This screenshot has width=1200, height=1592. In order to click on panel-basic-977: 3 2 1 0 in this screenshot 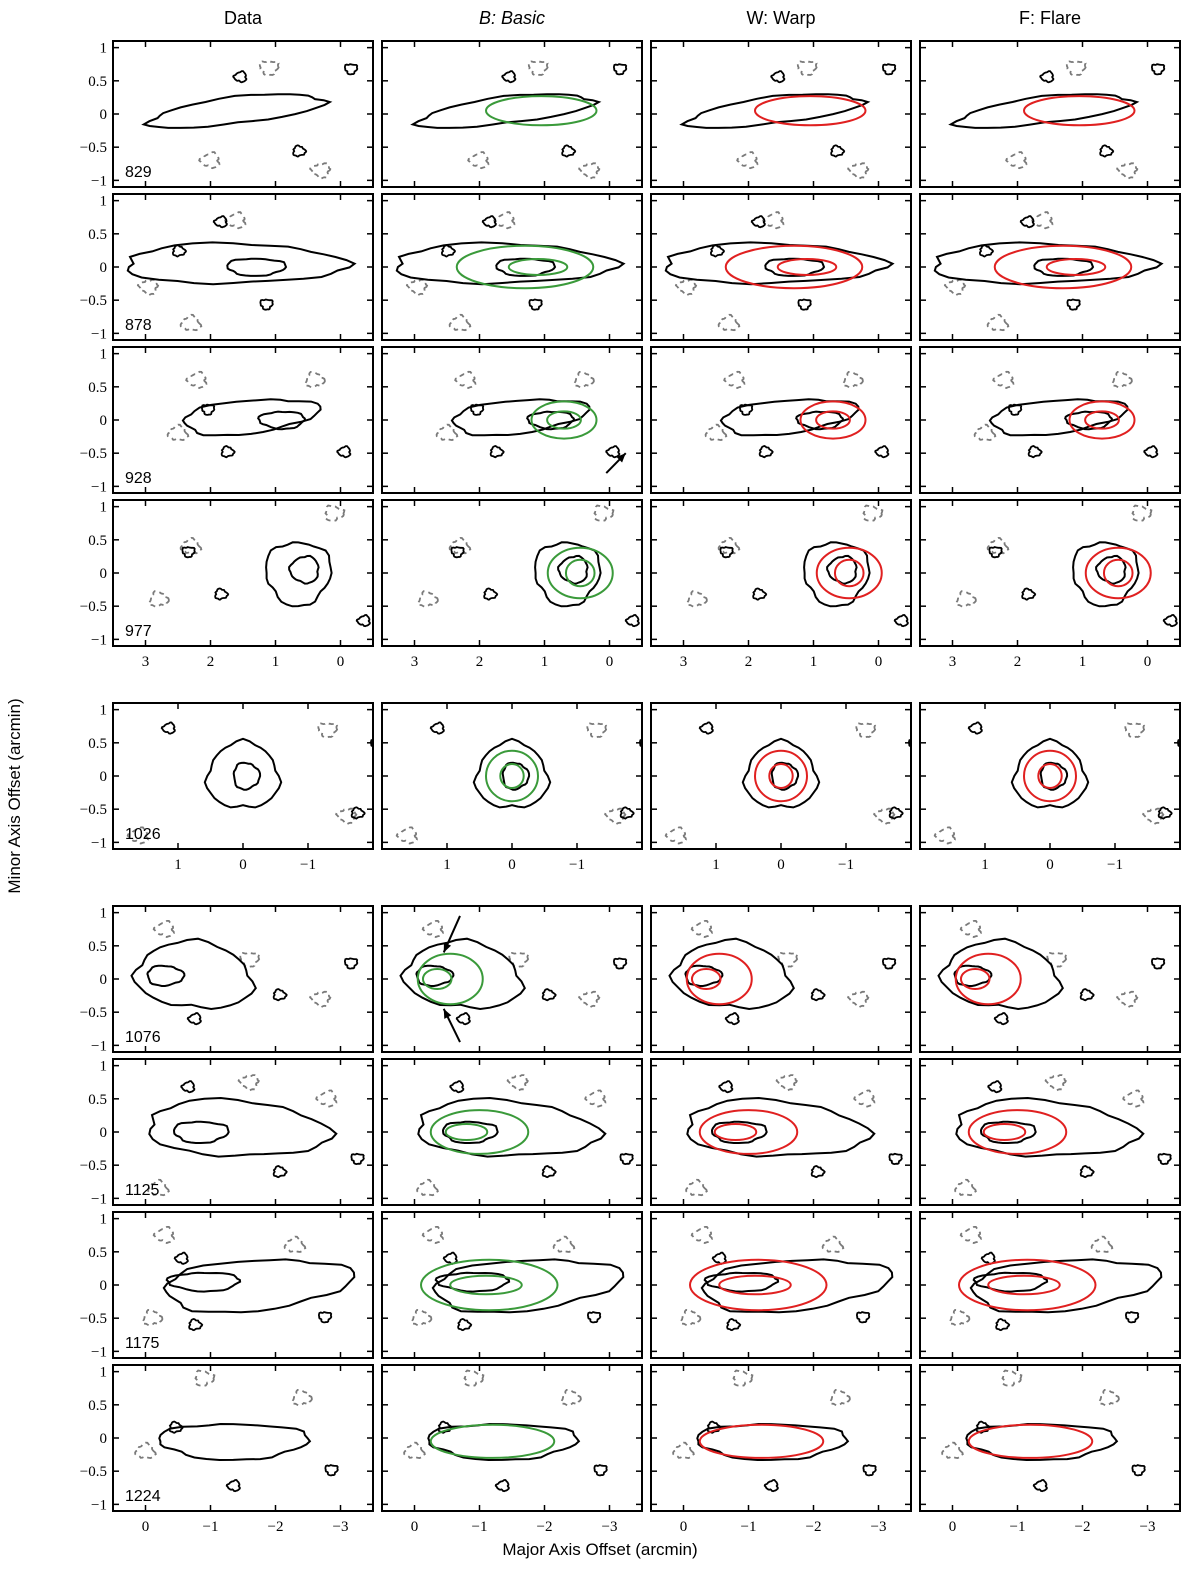, I will do `click(512, 584)`.